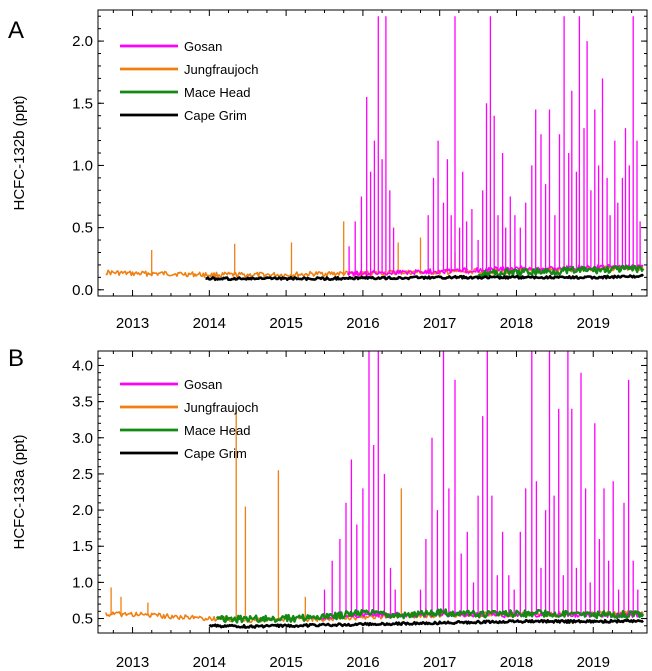 This screenshot has width=652, height=671. I want to click on y-tick-label: 2.5, so click(82, 474).